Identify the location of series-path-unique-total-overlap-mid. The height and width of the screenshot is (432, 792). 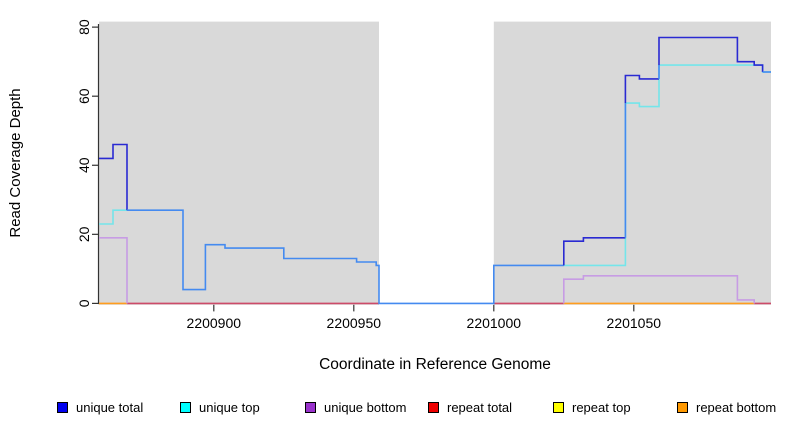
(345, 257).